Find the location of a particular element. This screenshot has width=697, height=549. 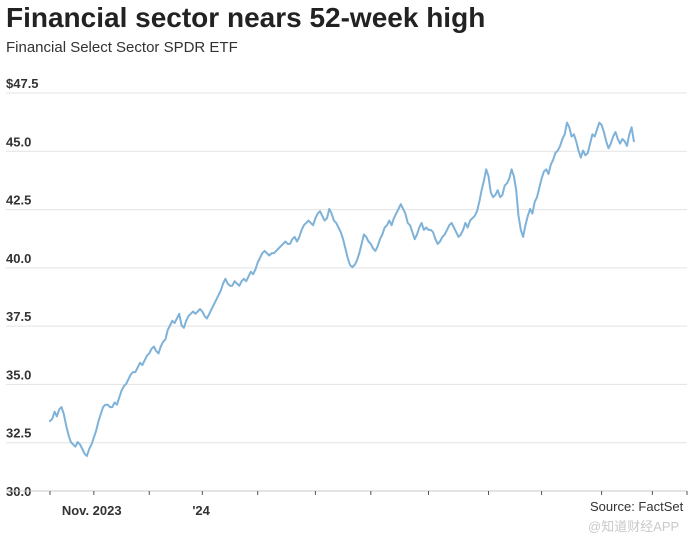

y-axis-labels: 30.032.535.037.540.042.545.0$47.5 is located at coordinates (22, 287).